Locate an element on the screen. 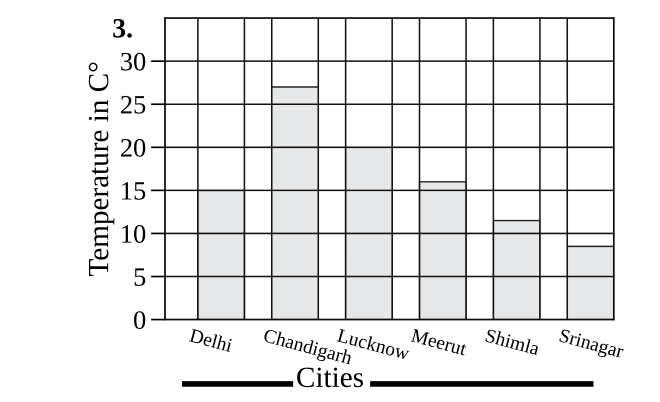 This screenshot has height=402, width=660. y-tick-label: 30 is located at coordinates (133, 61).